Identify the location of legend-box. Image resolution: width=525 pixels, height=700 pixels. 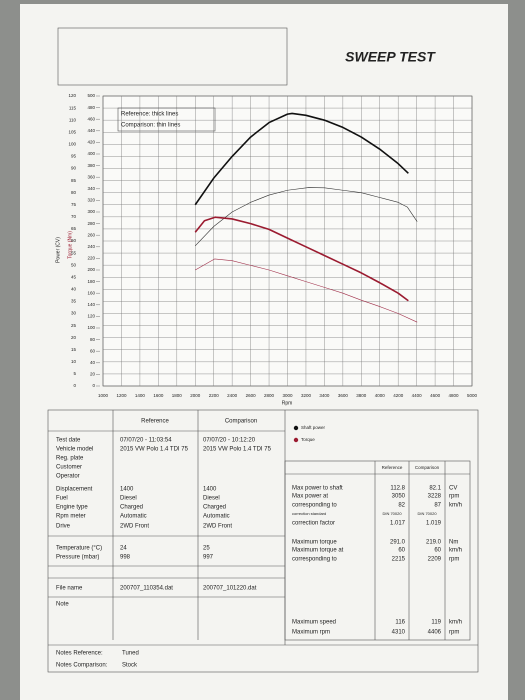
(166, 119).